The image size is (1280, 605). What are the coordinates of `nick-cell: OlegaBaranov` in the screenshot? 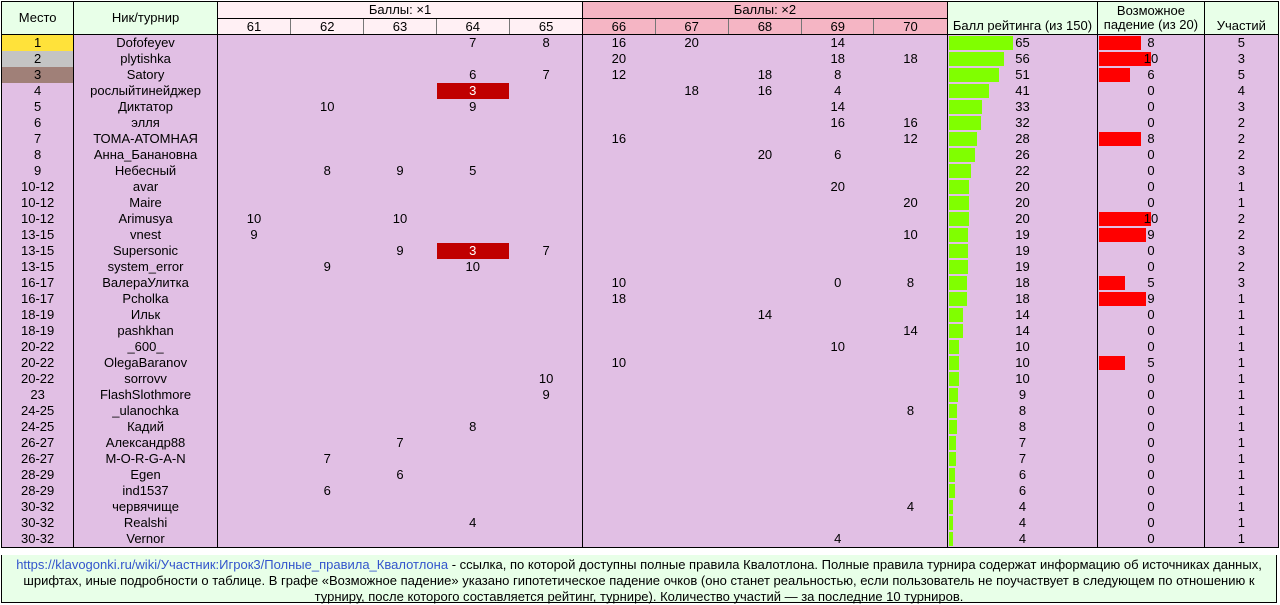 It's located at (145, 363).